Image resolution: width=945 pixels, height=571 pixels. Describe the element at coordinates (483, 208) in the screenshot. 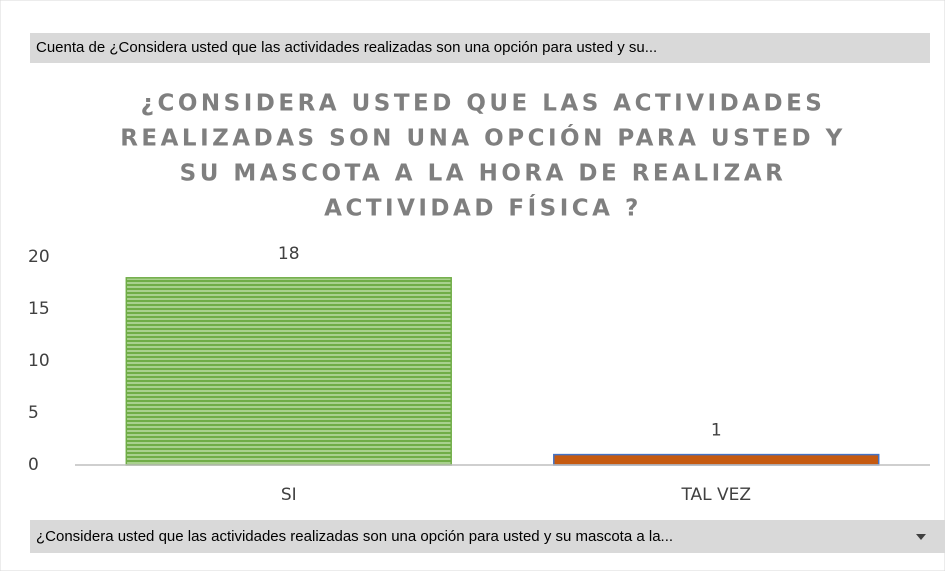

I see `chart-title: ACTIVIDAD FÍSICA ?` at that location.